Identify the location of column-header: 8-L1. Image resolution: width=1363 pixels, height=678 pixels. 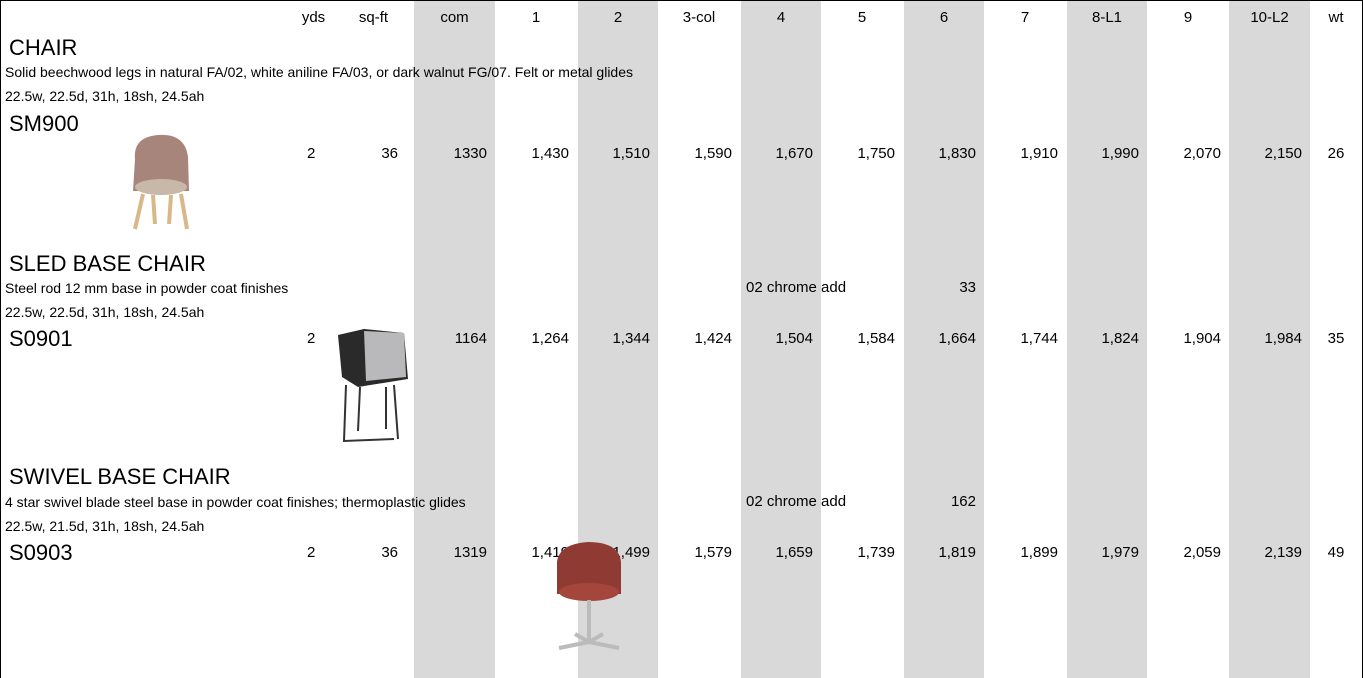
(1107, 17).